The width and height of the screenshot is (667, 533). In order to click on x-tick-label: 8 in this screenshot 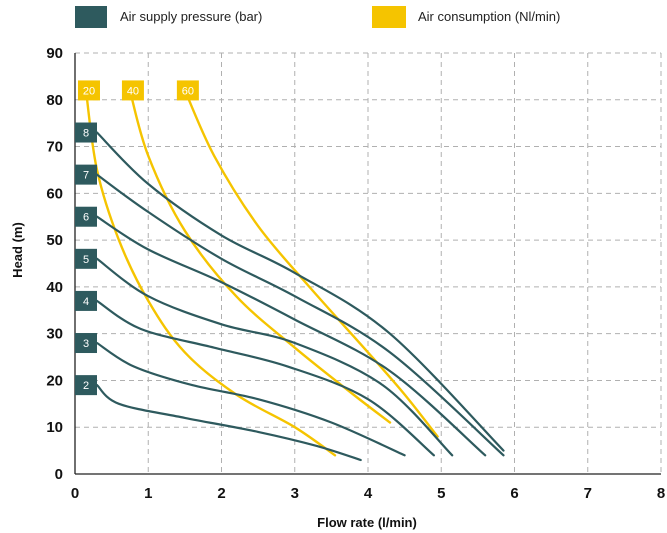, I will do `click(661, 493)`.